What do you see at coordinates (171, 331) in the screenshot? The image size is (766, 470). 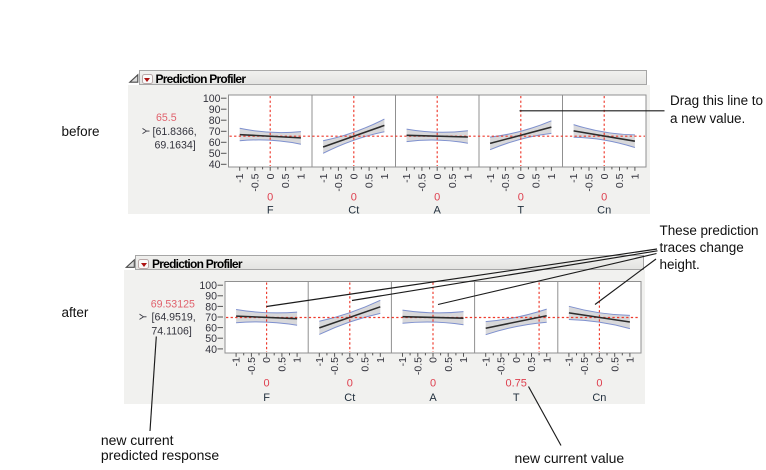 I see `svg-text: 74.1106]` at bounding box center [171, 331].